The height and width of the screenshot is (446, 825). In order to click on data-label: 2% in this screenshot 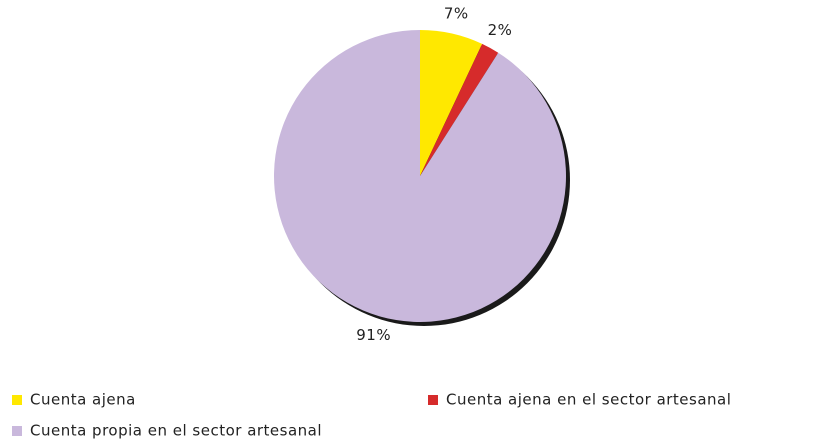, I will do `click(500, 30)`.